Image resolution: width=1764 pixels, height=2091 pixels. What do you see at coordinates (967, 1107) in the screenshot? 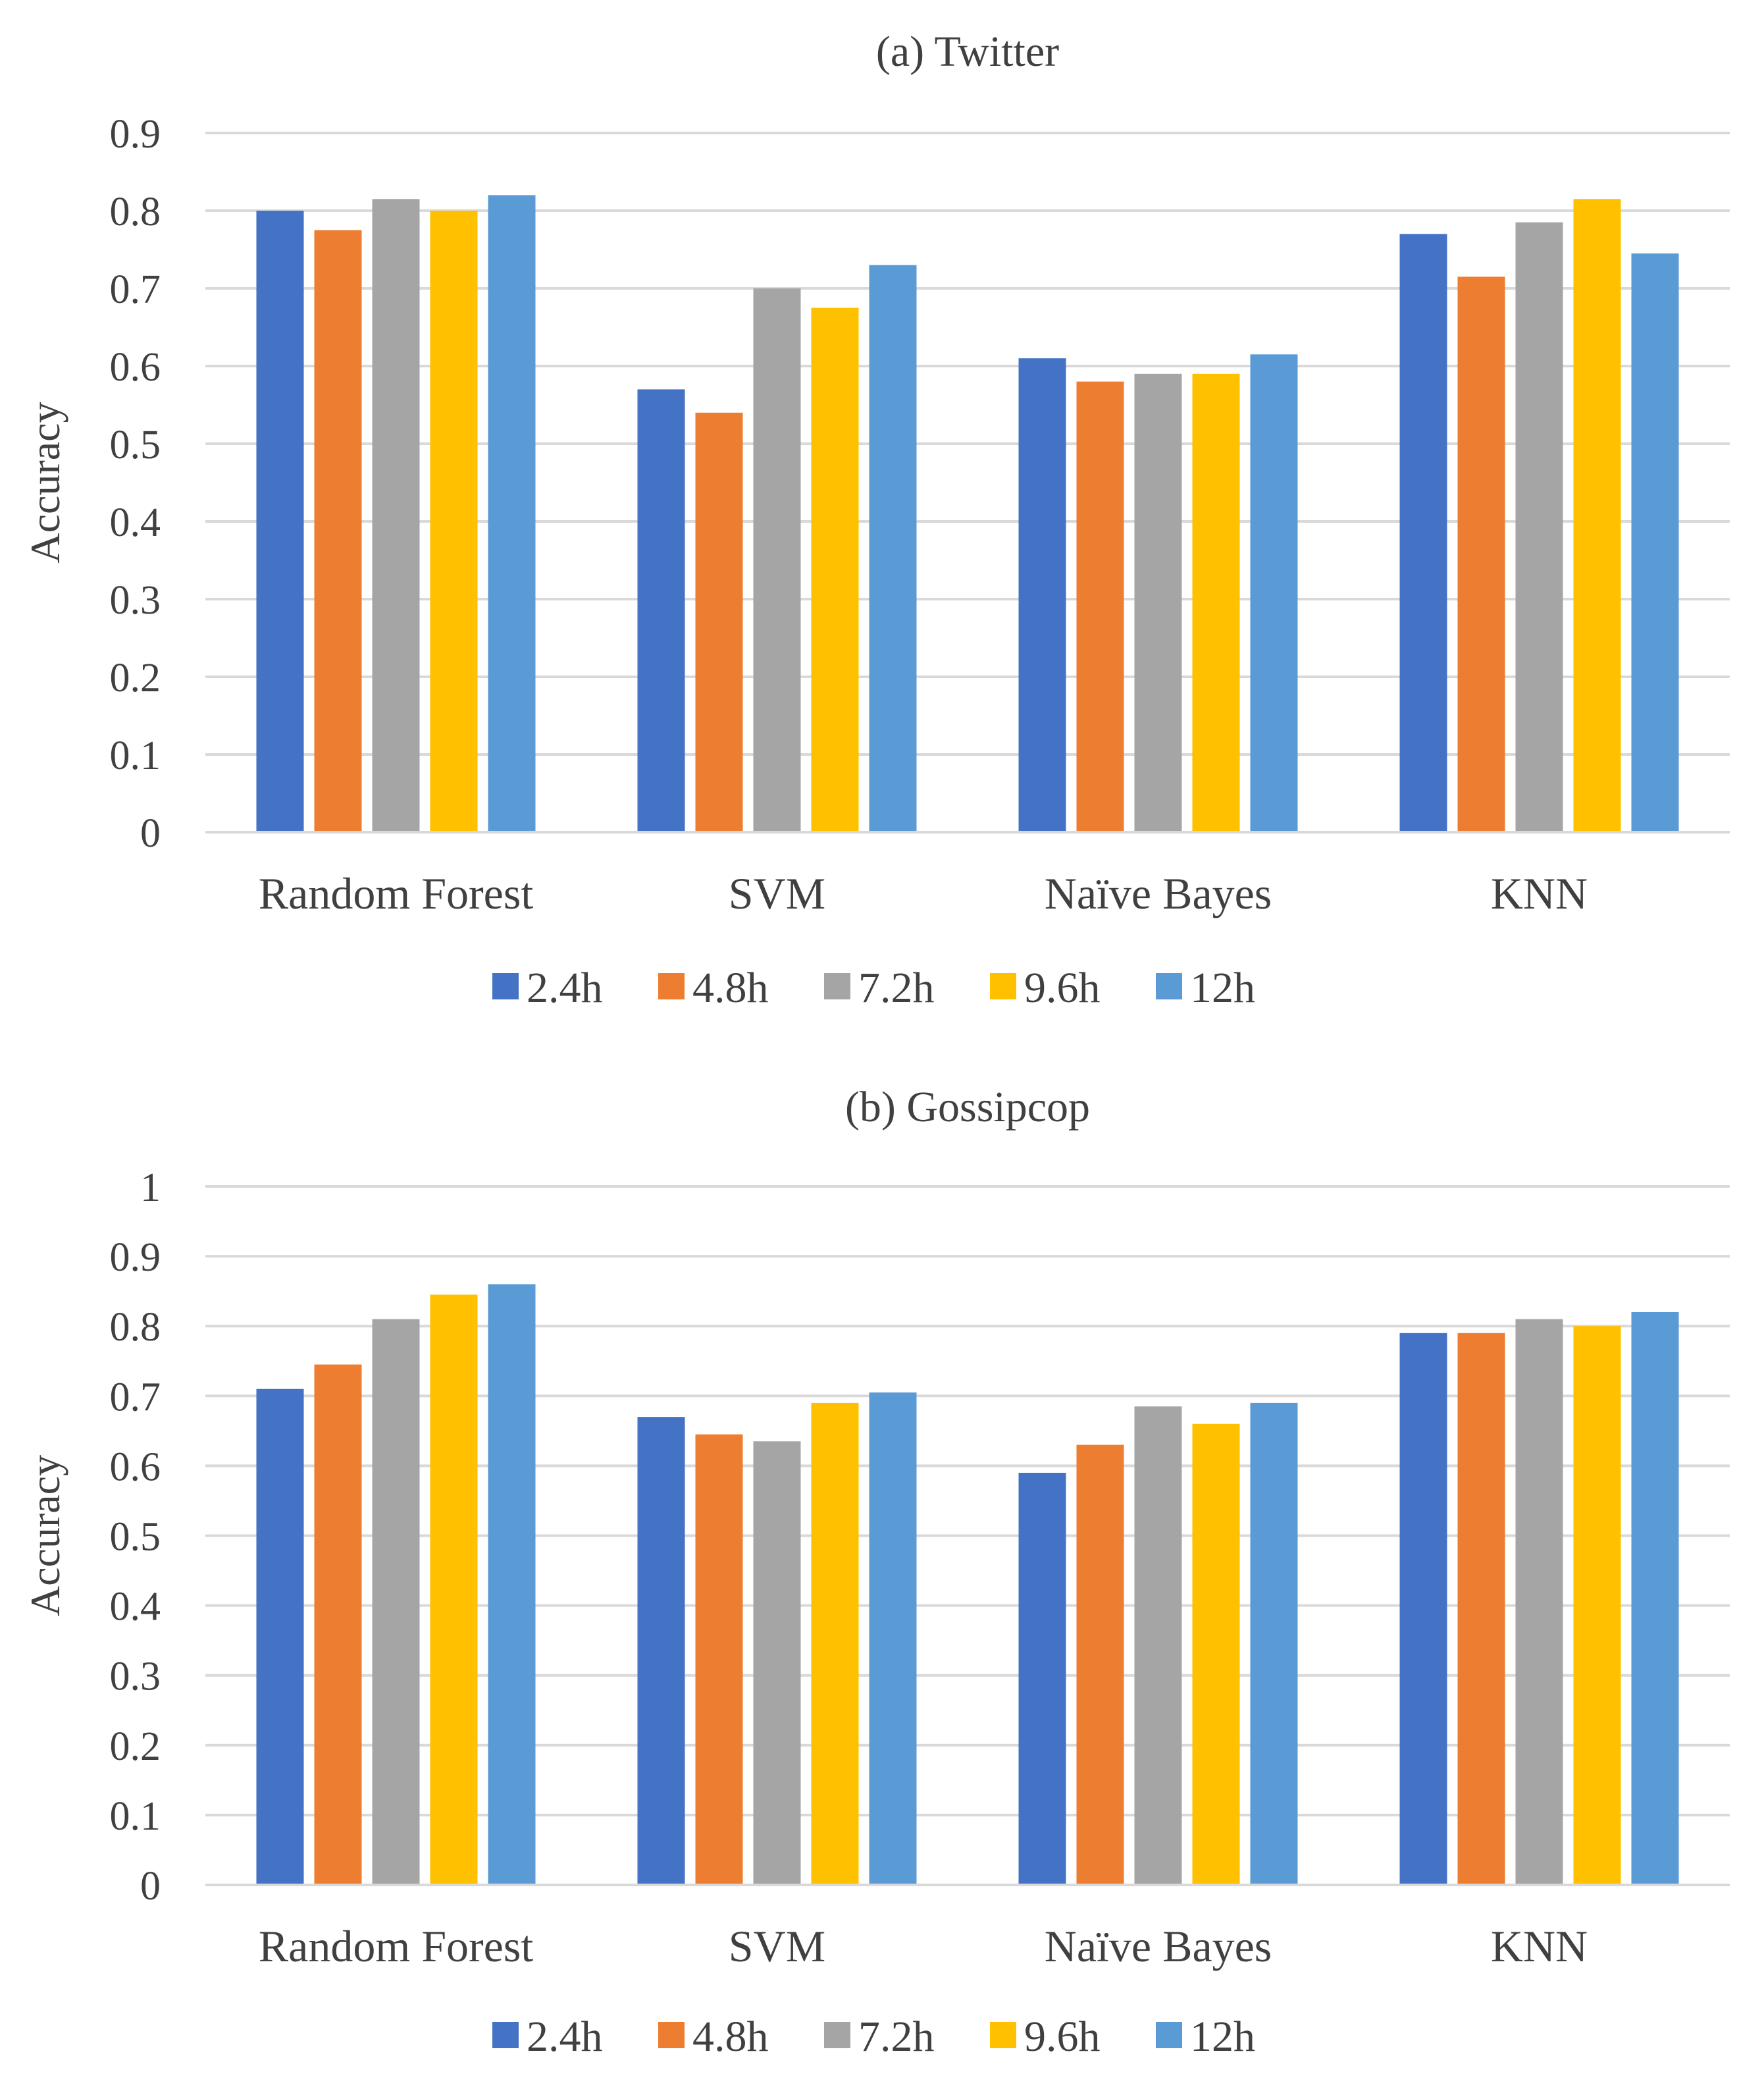
I see `chart-title: (b) Gossipcop` at bounding box center [967, 1107].